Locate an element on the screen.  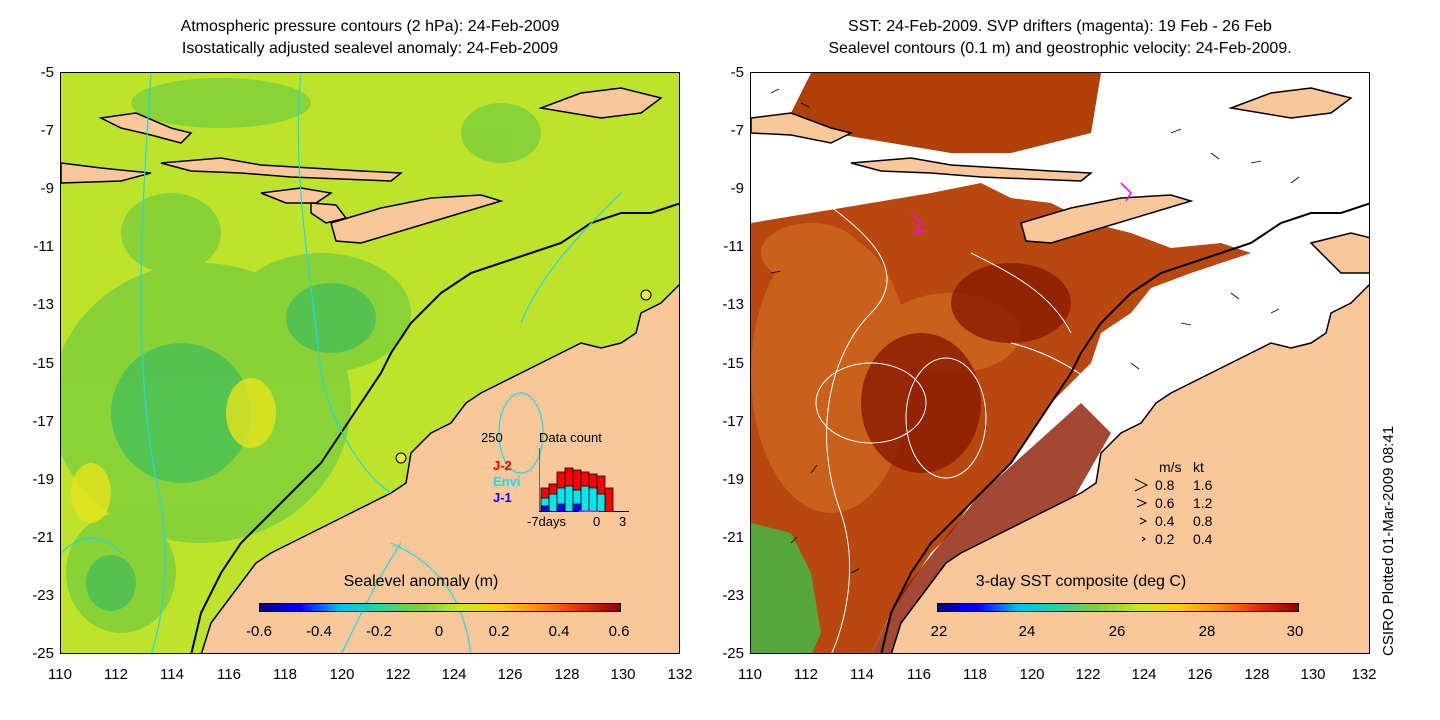
vlegend-row-ms: 0.8 is located at coordinates (1165, 485).